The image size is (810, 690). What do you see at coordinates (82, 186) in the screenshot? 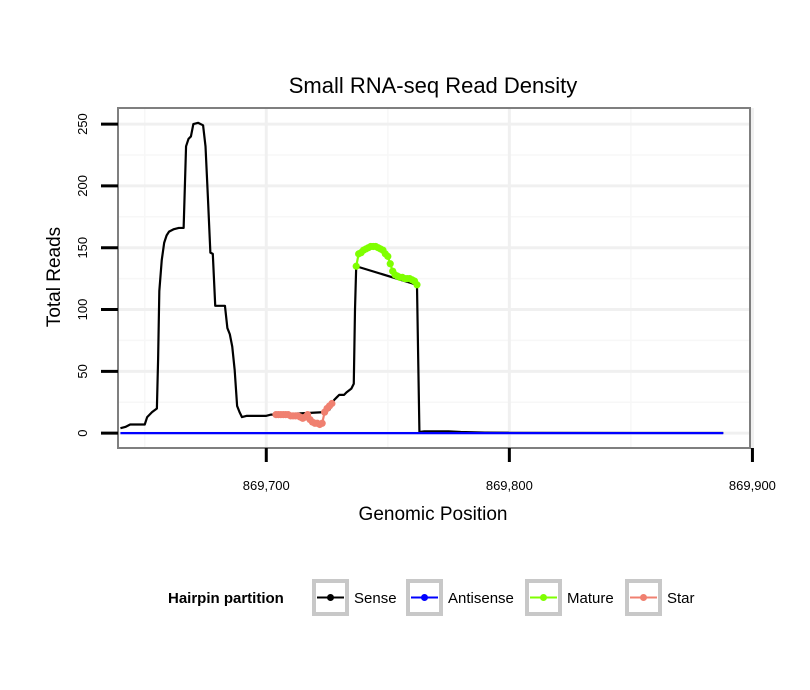
I see `y-tick-label: 200` at bounding box center [82, 186].